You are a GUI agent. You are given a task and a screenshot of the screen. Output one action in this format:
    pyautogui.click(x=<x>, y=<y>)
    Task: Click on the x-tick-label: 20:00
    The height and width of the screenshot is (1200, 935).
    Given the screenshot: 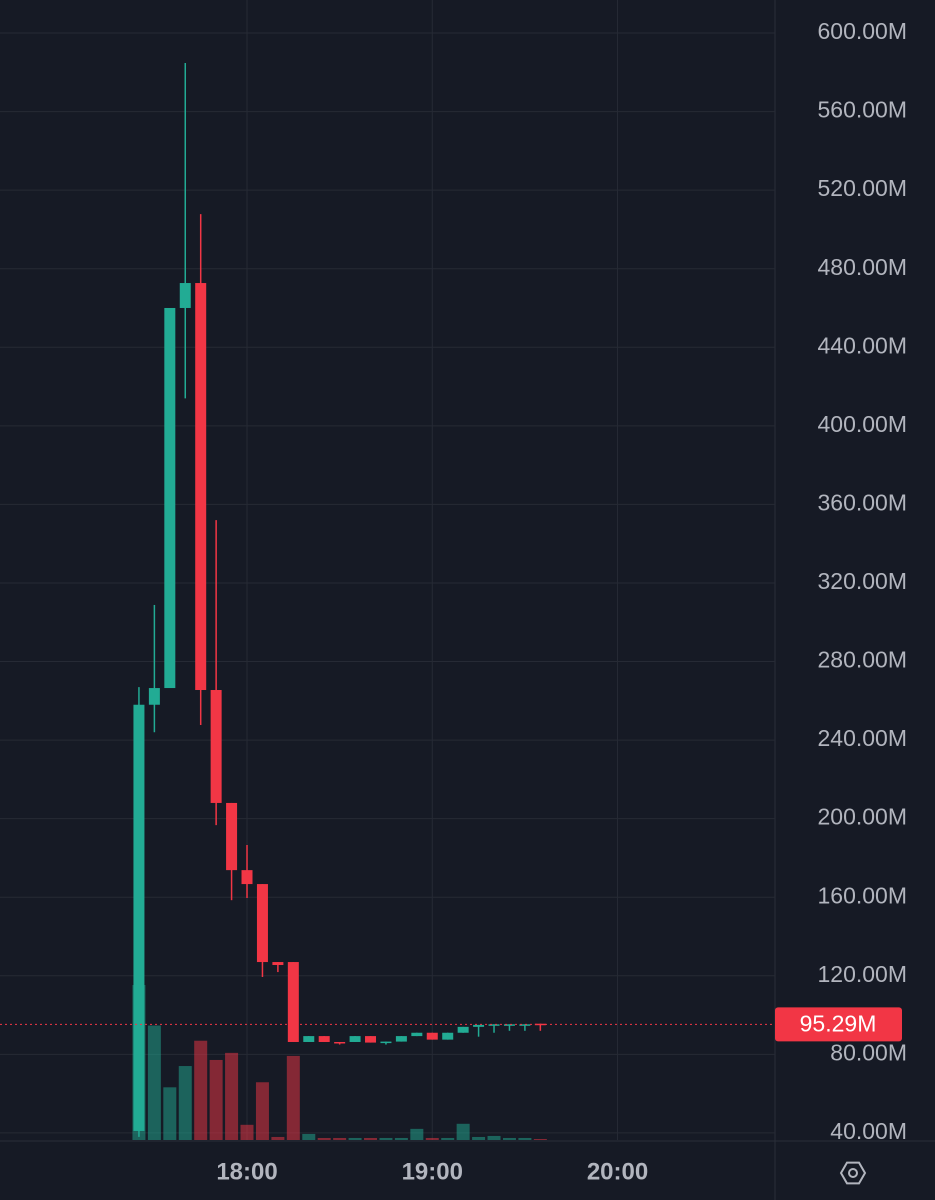 What is the action you would take?
    pyautogui.click(x=617, y=1171)
    